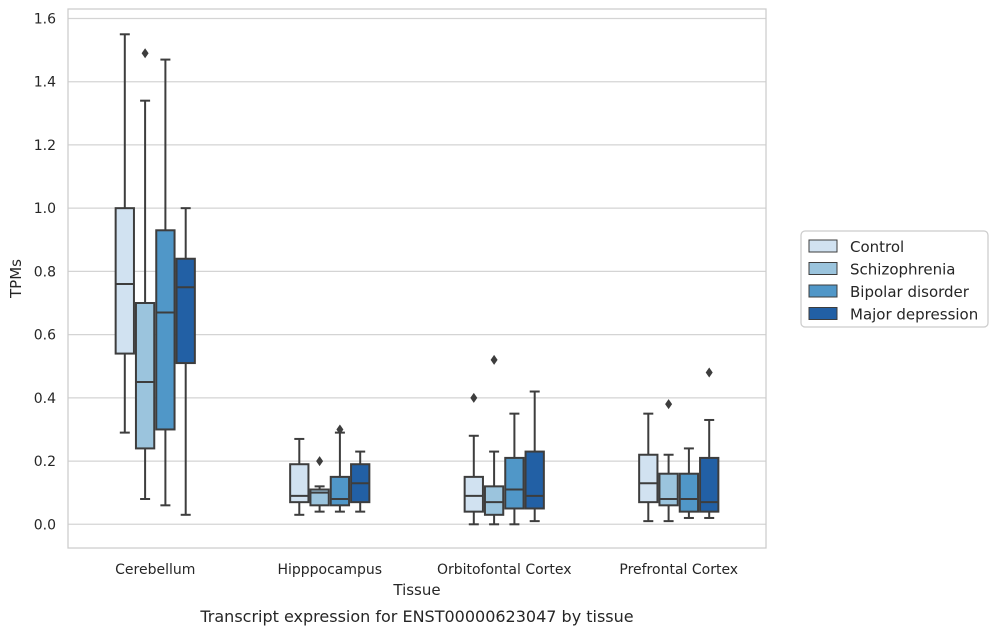  What do you see at coordinates (877, 247) in the screenshot?
I see `legend-label: Control` at bounding box center [877, 247].